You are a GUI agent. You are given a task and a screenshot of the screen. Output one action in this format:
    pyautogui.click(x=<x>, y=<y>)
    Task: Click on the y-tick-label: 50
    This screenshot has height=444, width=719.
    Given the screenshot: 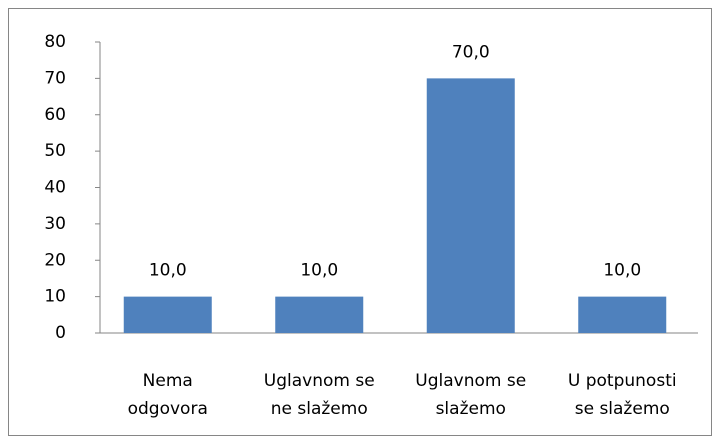 What is the action you would take?
    pyautogui.click(x=55, y=151)
    